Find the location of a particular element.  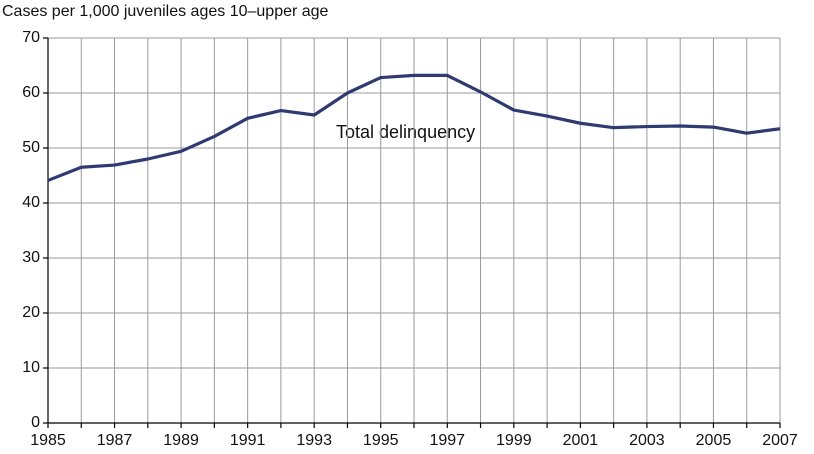

x-tick-label: 1993 is located at coordinates (314, 440).